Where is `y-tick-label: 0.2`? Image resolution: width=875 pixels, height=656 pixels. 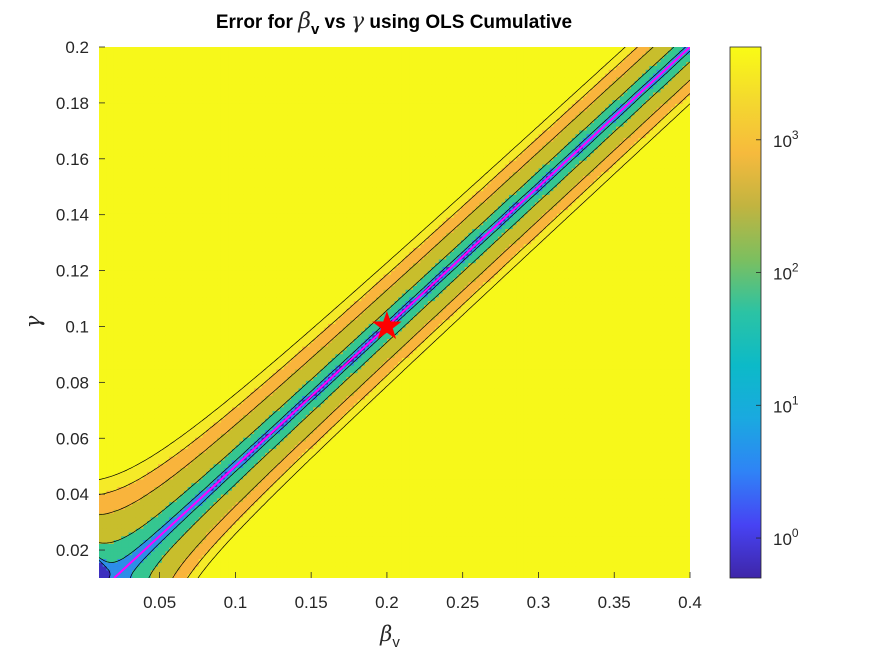 y-tick-label: 0.2 is located at coordinates (77, 47).